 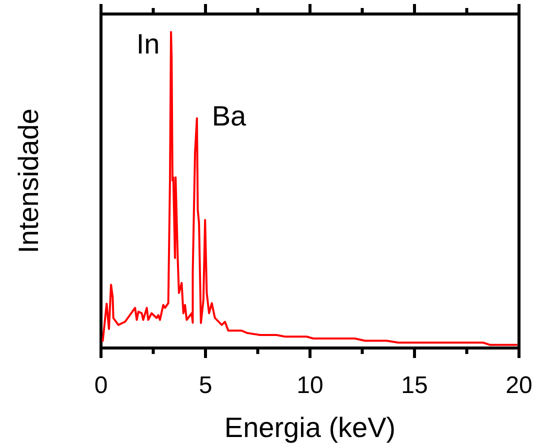 What do you see at coordinates (28, 181) in the screenshot?
I see `y-axis-title: Intensidade` at bounding box center [28, 181].